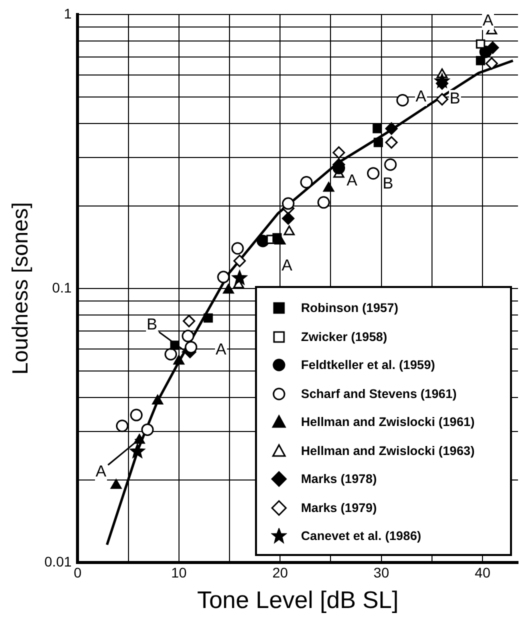 The width and height of the screenshot is (525, 624). Describe the element at coordinates (388, 451) in the screenshot. I see `legend-label: Hellman and Zwislocki (1963)` at that location.